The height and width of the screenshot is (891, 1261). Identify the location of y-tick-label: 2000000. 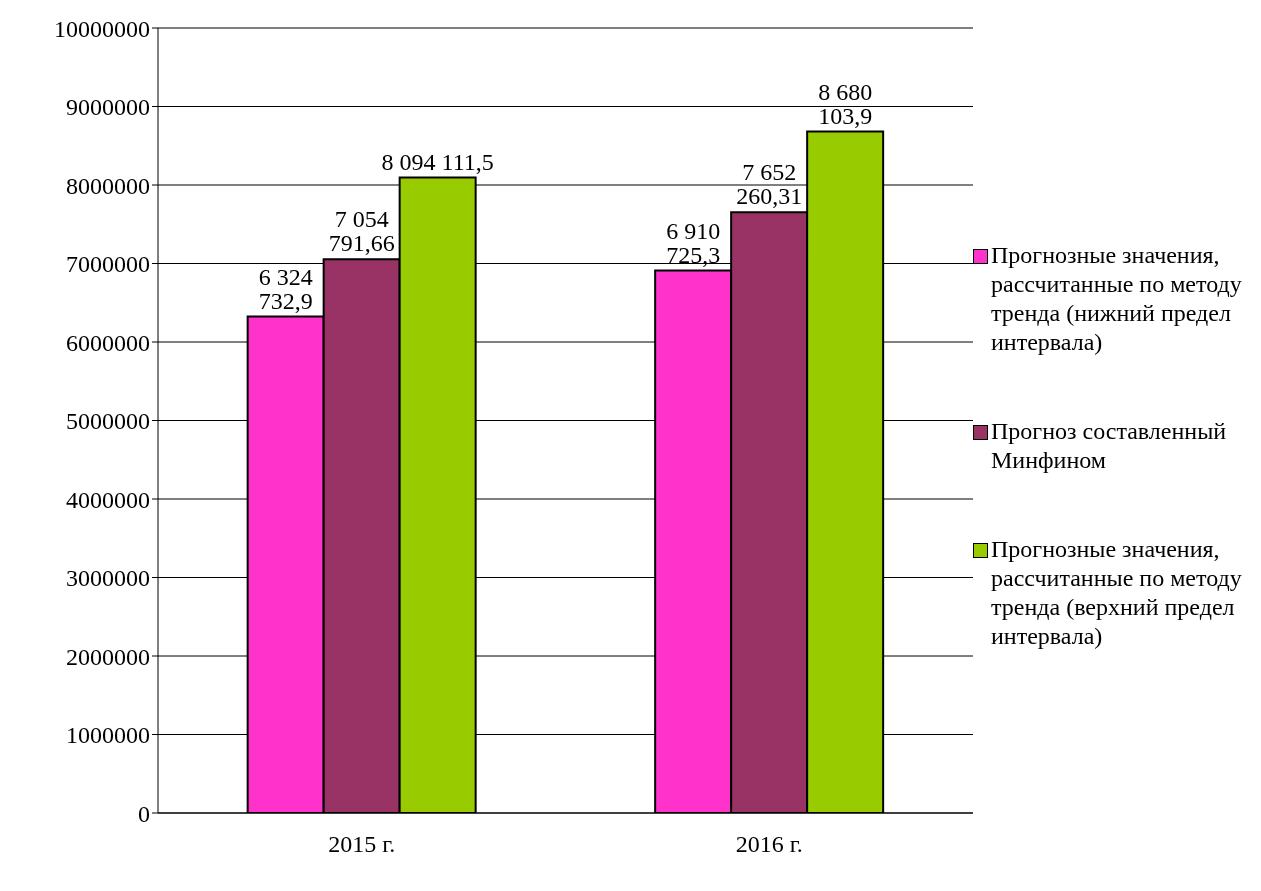
(108, 656).